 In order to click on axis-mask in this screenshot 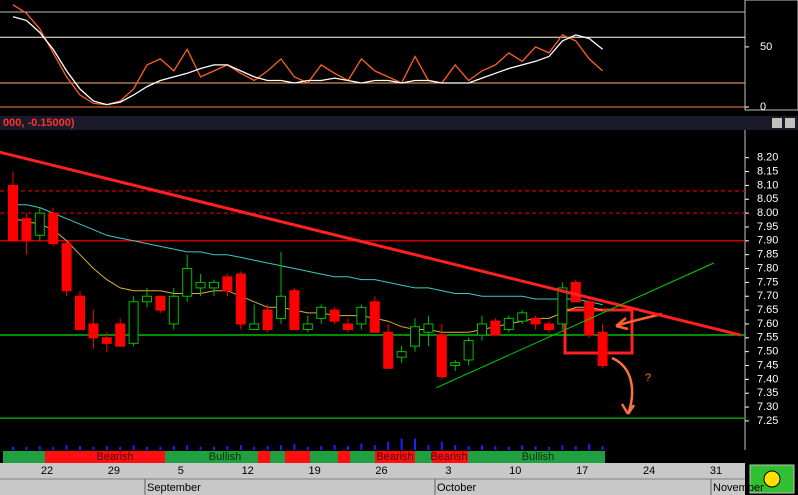, I will do `click(772, 133)`.